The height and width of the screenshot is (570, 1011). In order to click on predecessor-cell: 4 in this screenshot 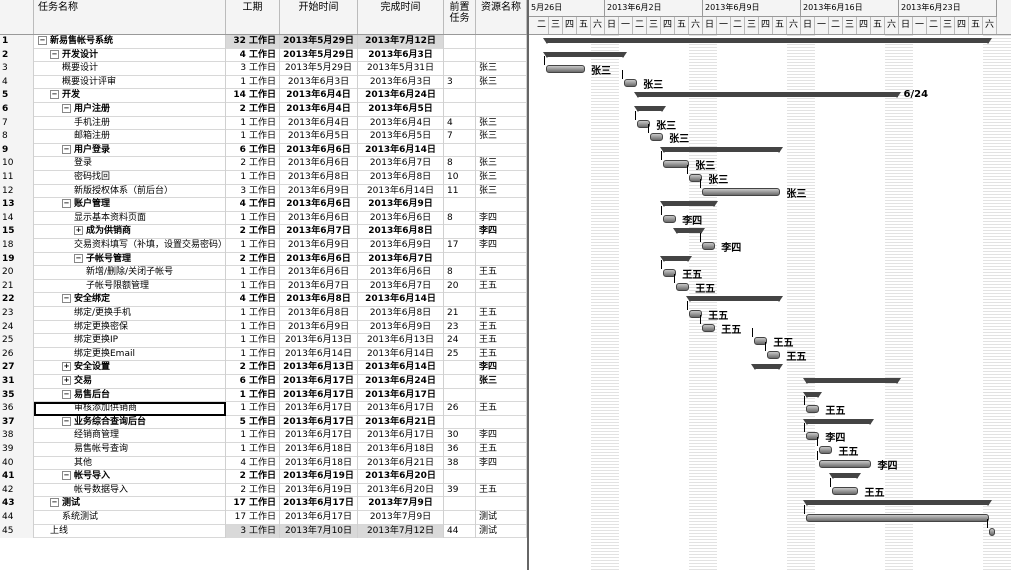, I will do `click(460, 123)`.